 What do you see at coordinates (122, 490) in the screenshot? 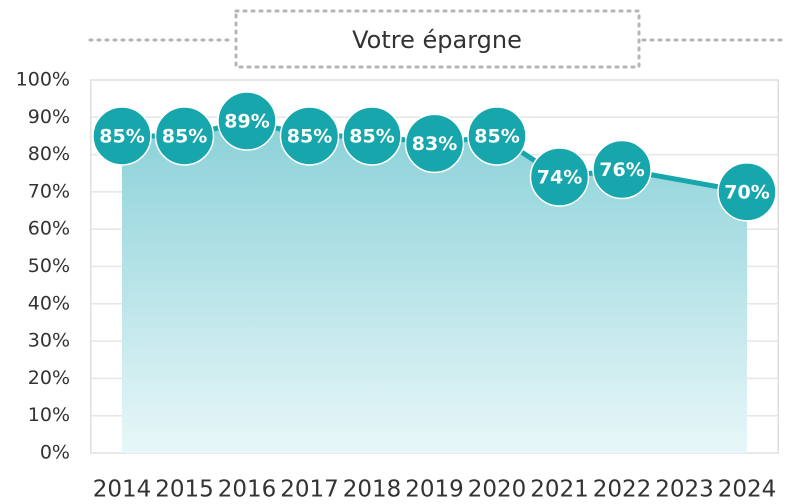
I see `x-tick-label: 2014` at bounding box center [122, 490].